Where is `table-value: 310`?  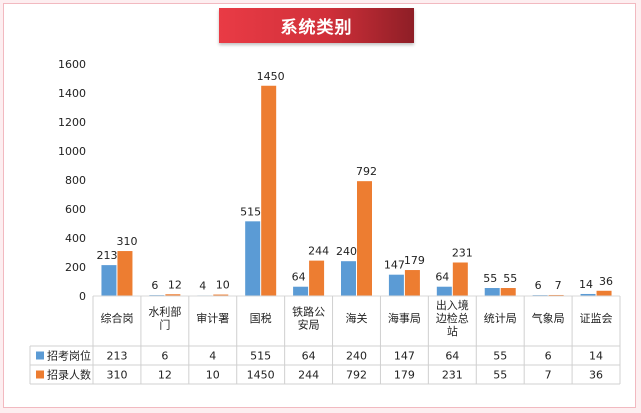 table-value: 310 is located at coordinates (116, 375).